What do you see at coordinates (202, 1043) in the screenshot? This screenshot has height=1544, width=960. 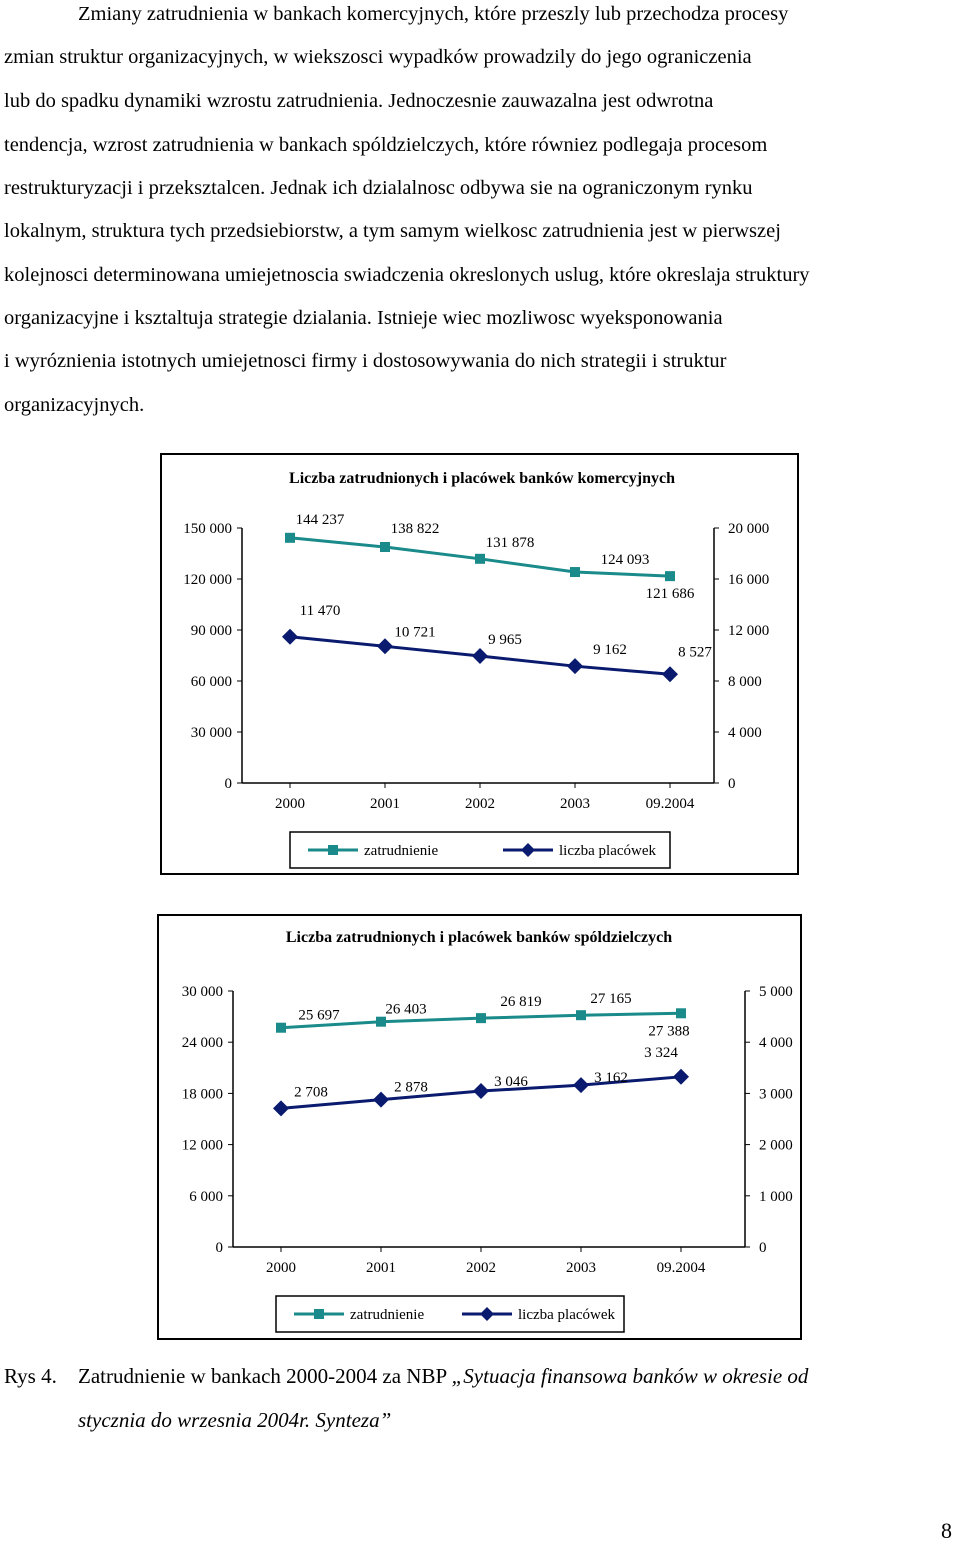 I see `y-left-tick-label: 24 000` at bounding box center [202, 1043].